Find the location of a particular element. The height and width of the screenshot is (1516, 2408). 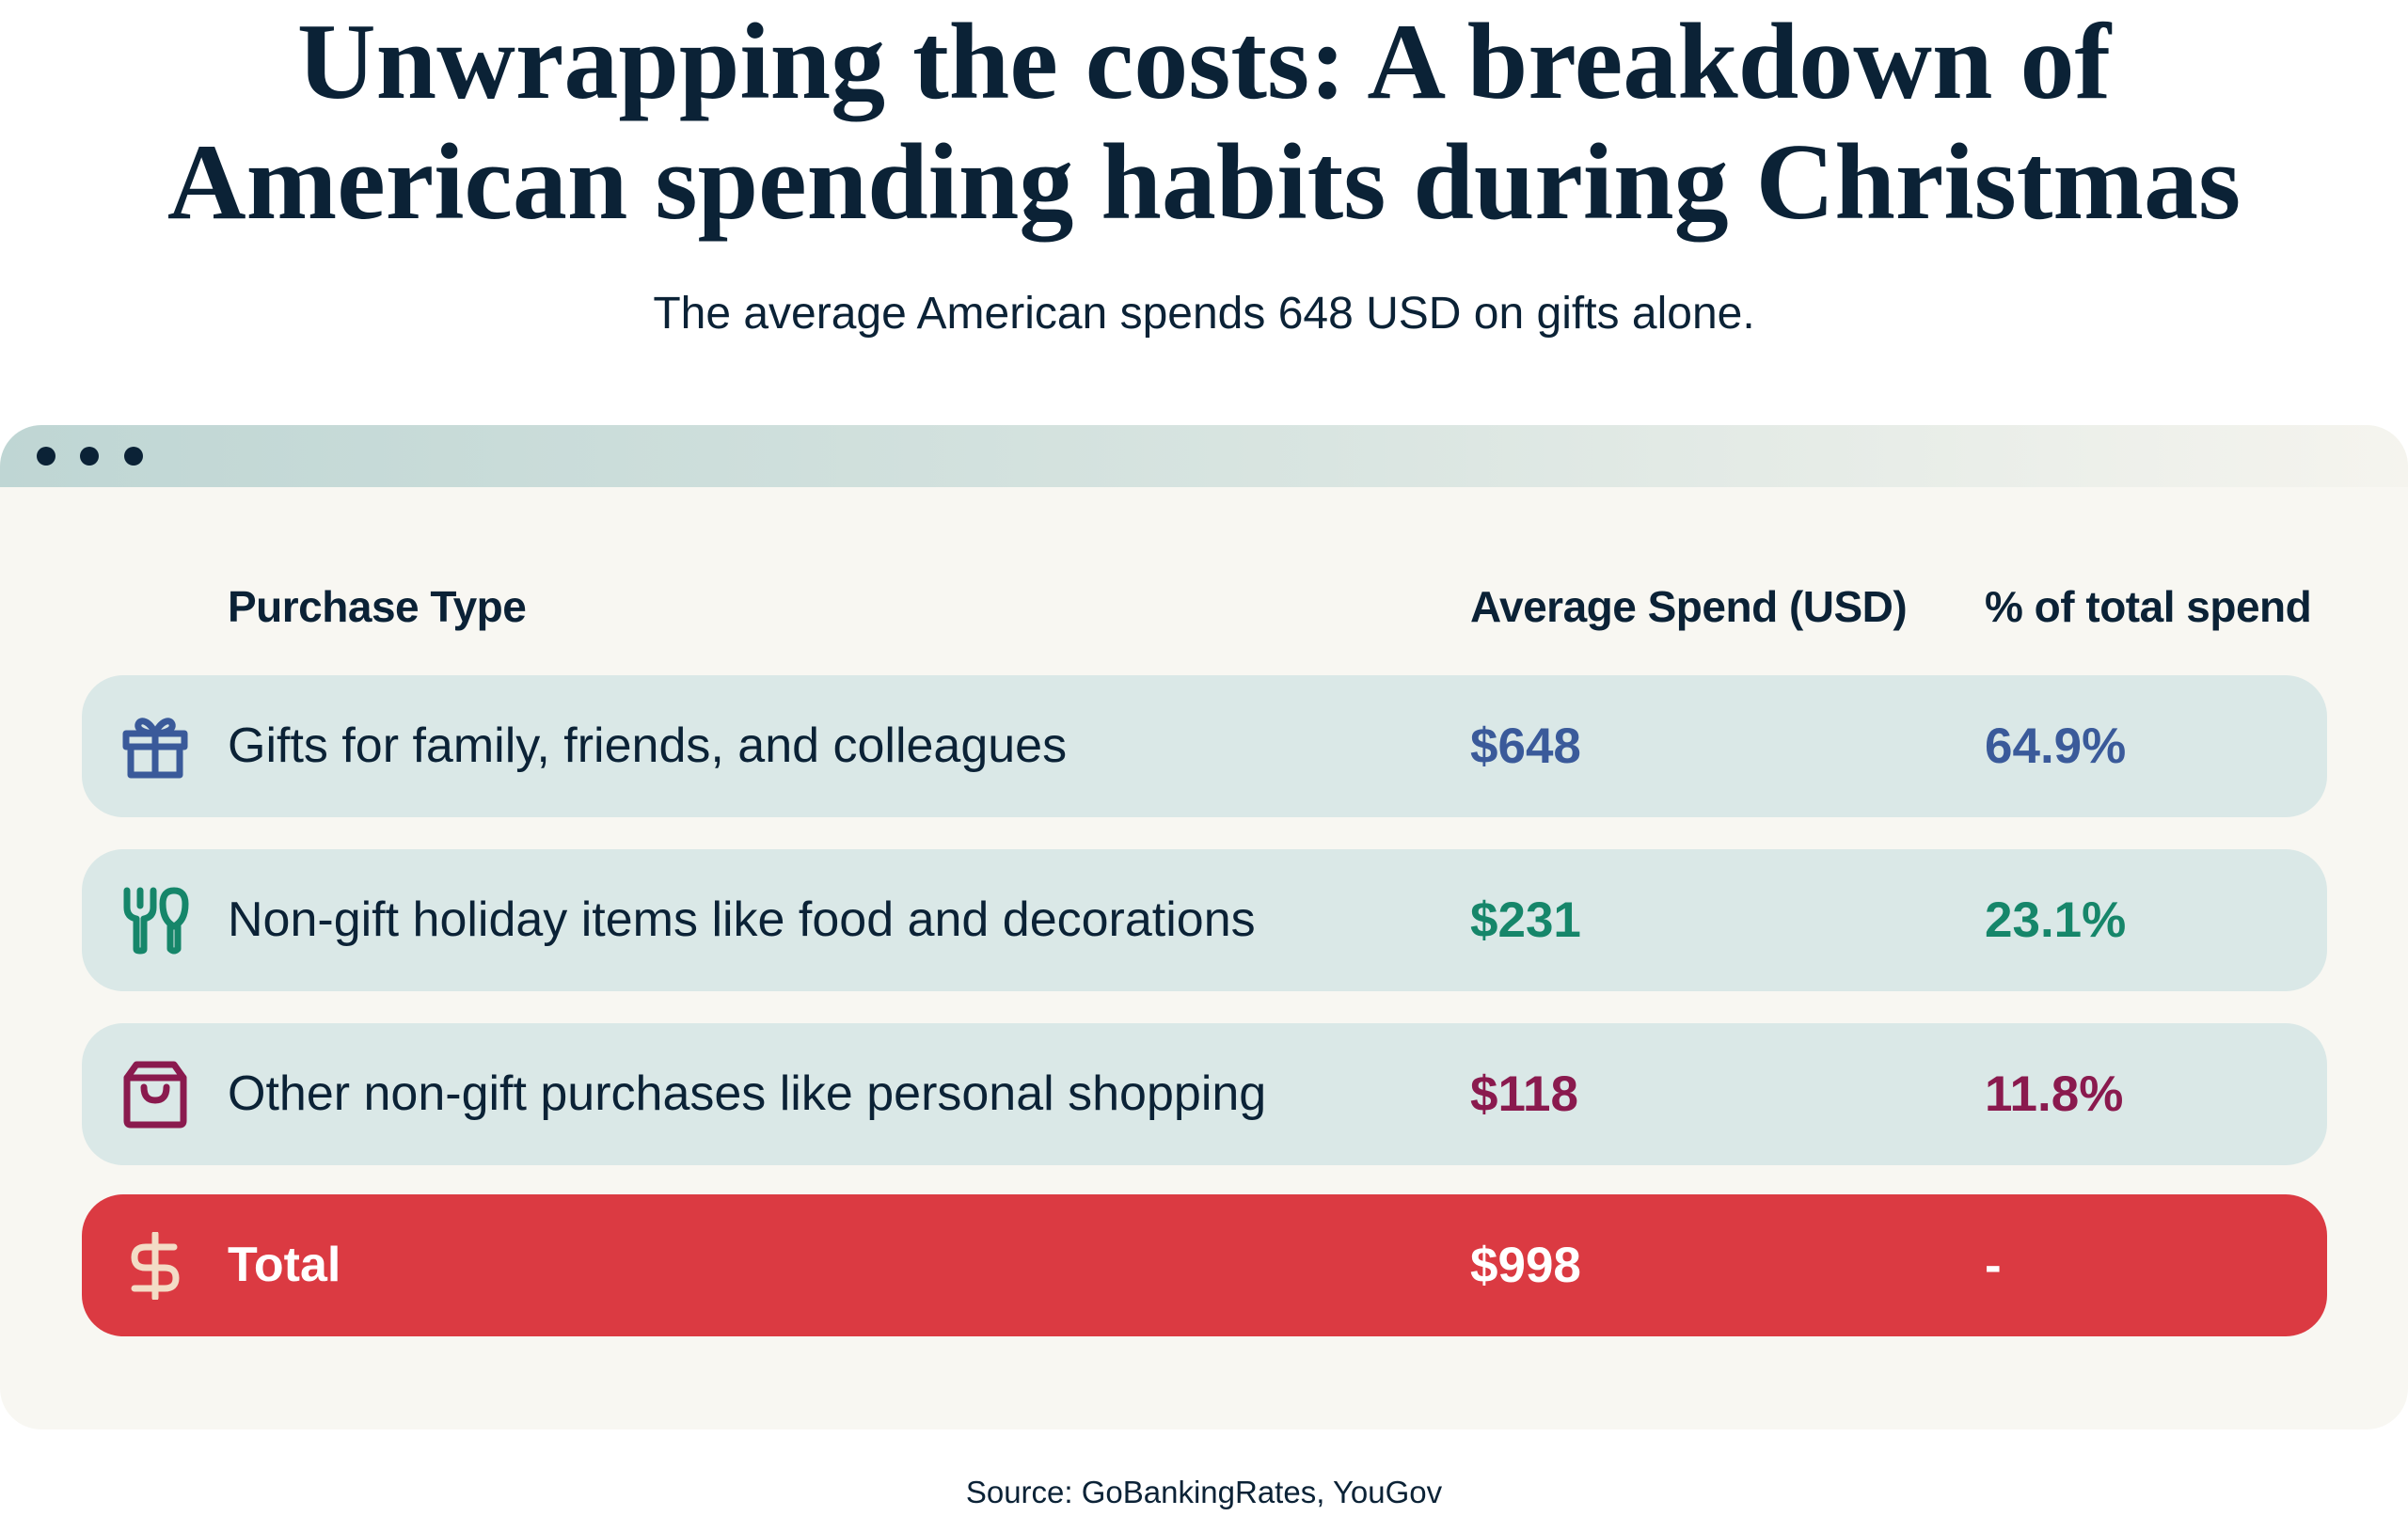

source-note: Source: GoBankingRates, YouGov is located at coordinates (1204, 1492).